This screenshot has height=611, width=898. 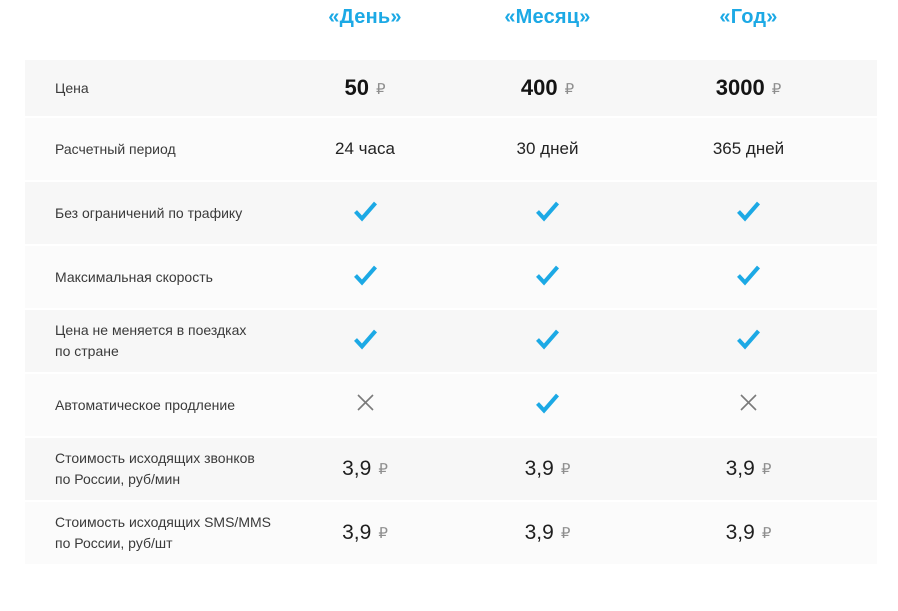 What do you see at coordinates (539, 87) in the screenshot?
I see `value-text: 400` at bounding box center [539, 87].